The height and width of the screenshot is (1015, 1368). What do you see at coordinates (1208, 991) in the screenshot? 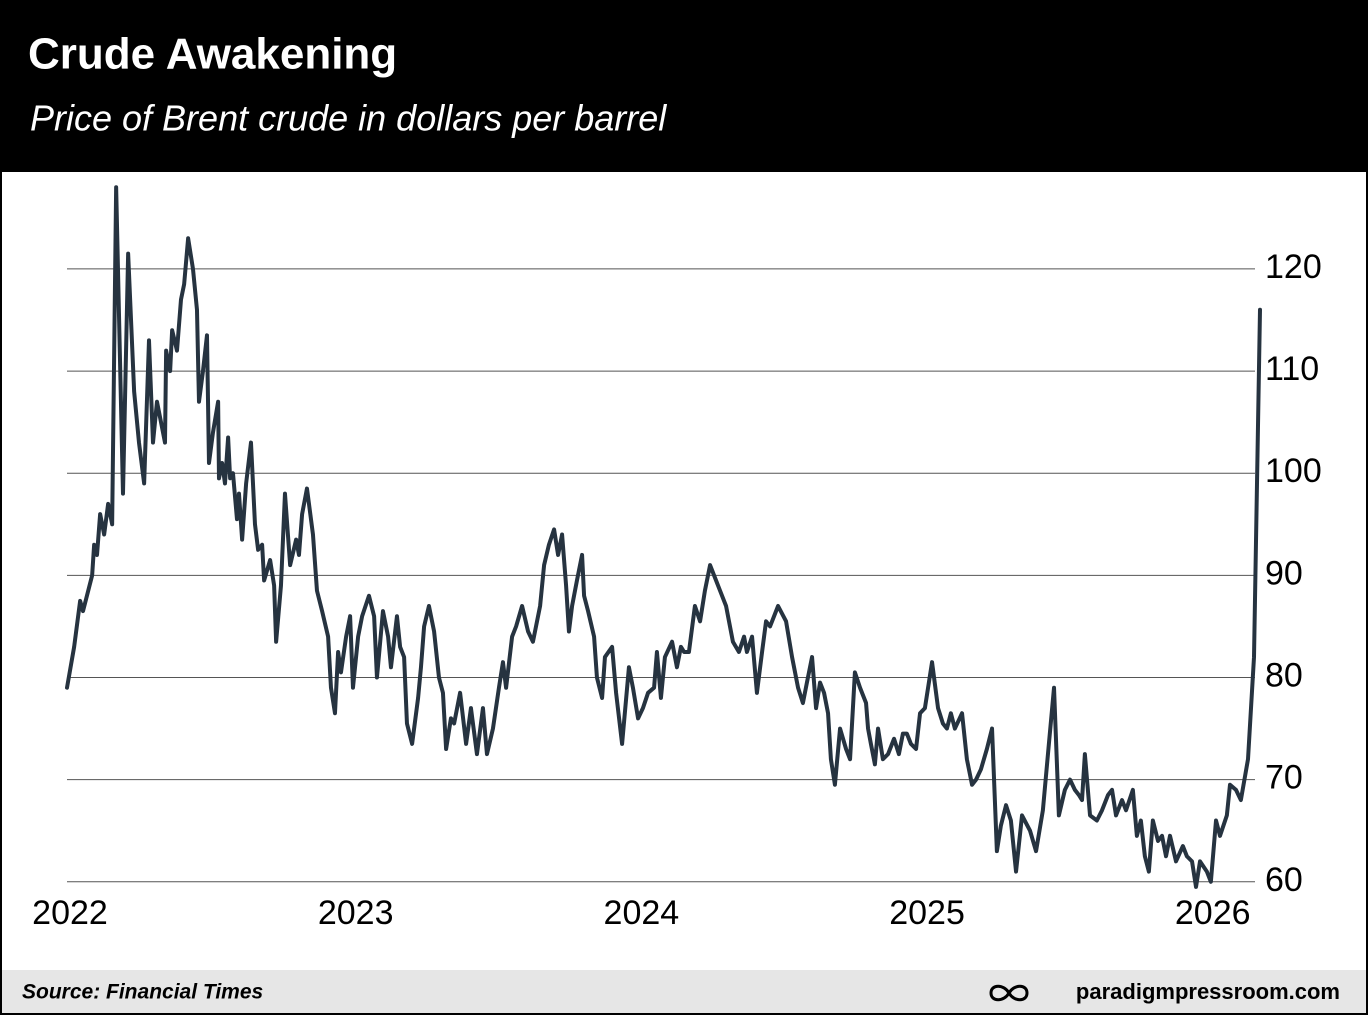
I see `credit: paradigmpressroom.com` at bounding box center [1208, 991].